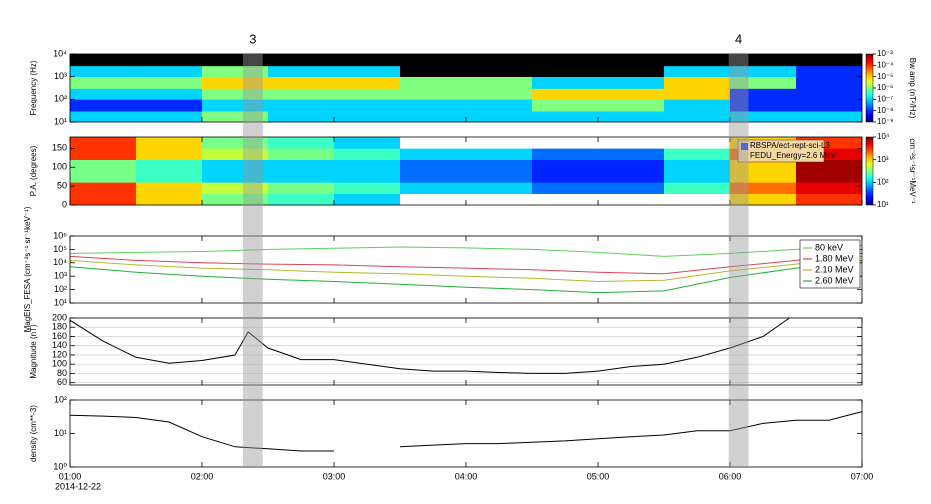 This screenshot has height=504, width=931. What do you see at coordinates (869, 171) in the screenshot?
I see `colorbar` at bounding box center [869, 171].